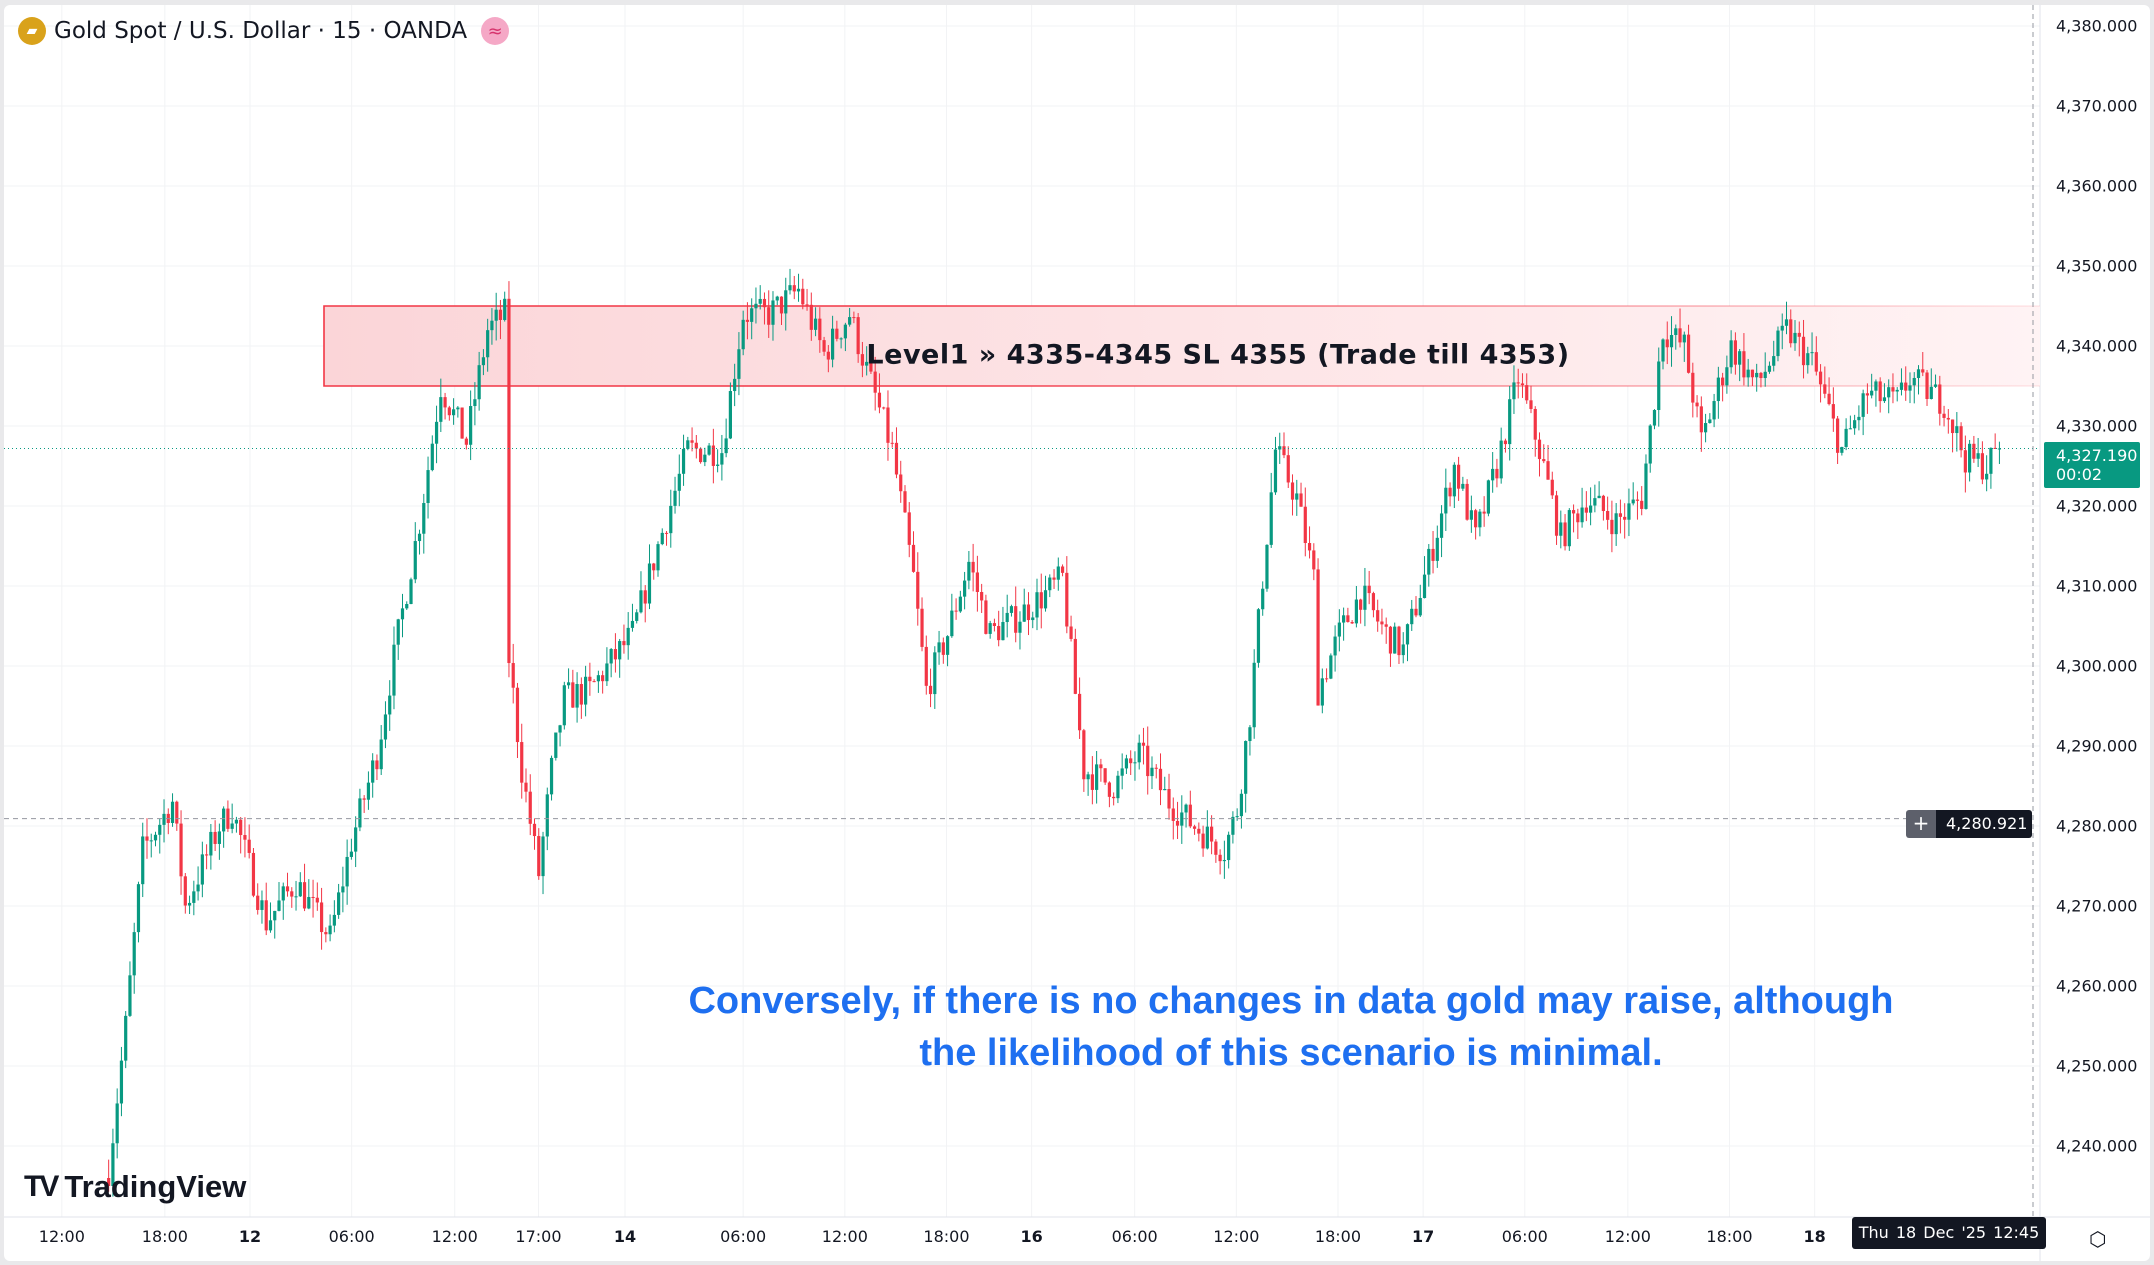 The width and height of the screenshot is (2154, 1265). What do you see at coordinates (1921, 824) in the screenshot?
I see `add-plus-icon: +` at bounding box center [1921, 824].